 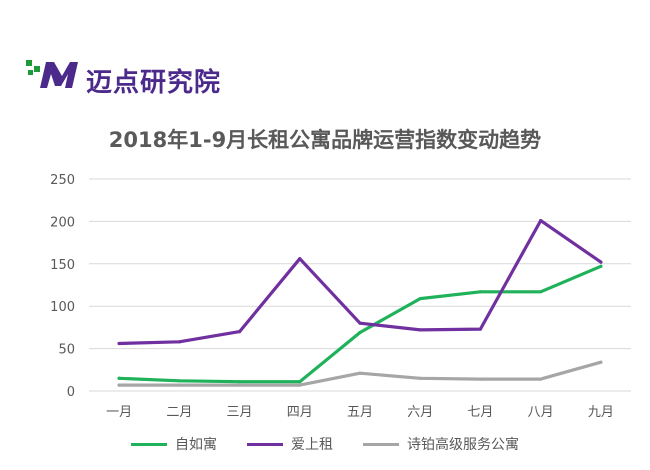 I want to click on x-tick-label: 七月, so click(x=480, y=412).